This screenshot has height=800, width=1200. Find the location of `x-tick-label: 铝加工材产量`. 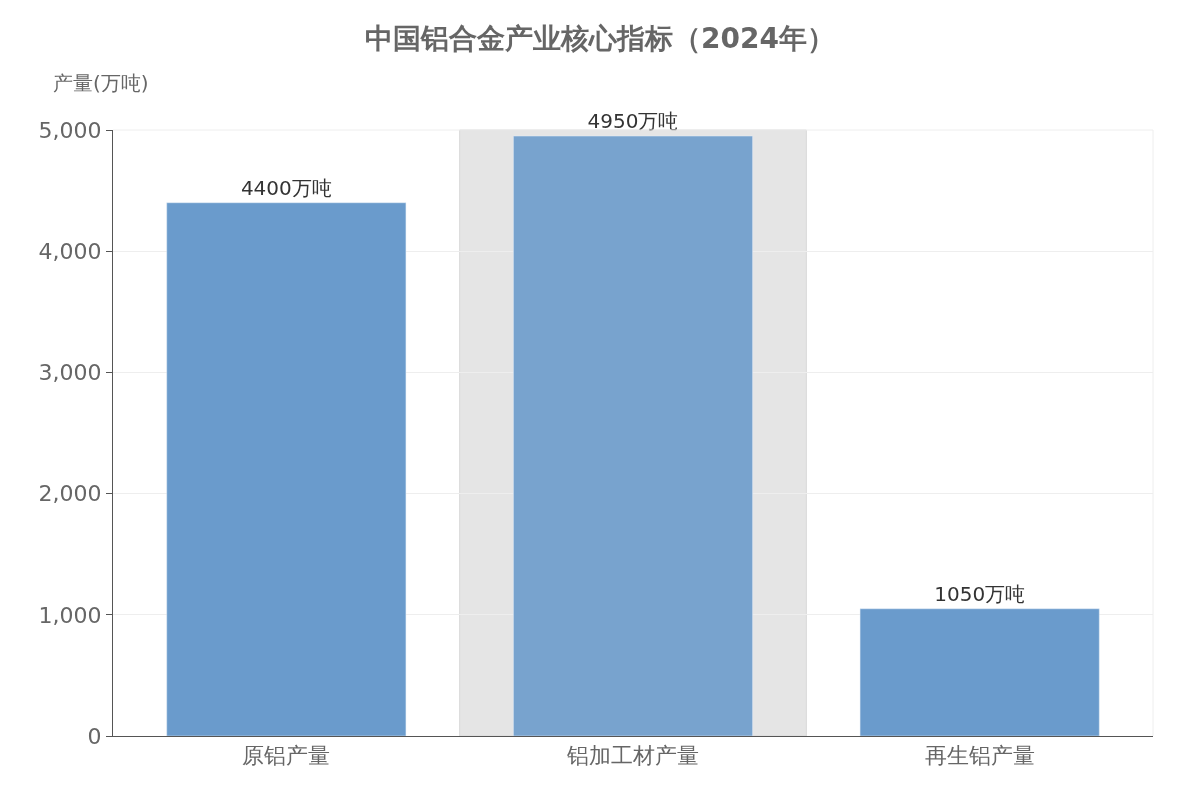

x-tick-label: 铝加工材产量 is located at coordinates (632, 756).